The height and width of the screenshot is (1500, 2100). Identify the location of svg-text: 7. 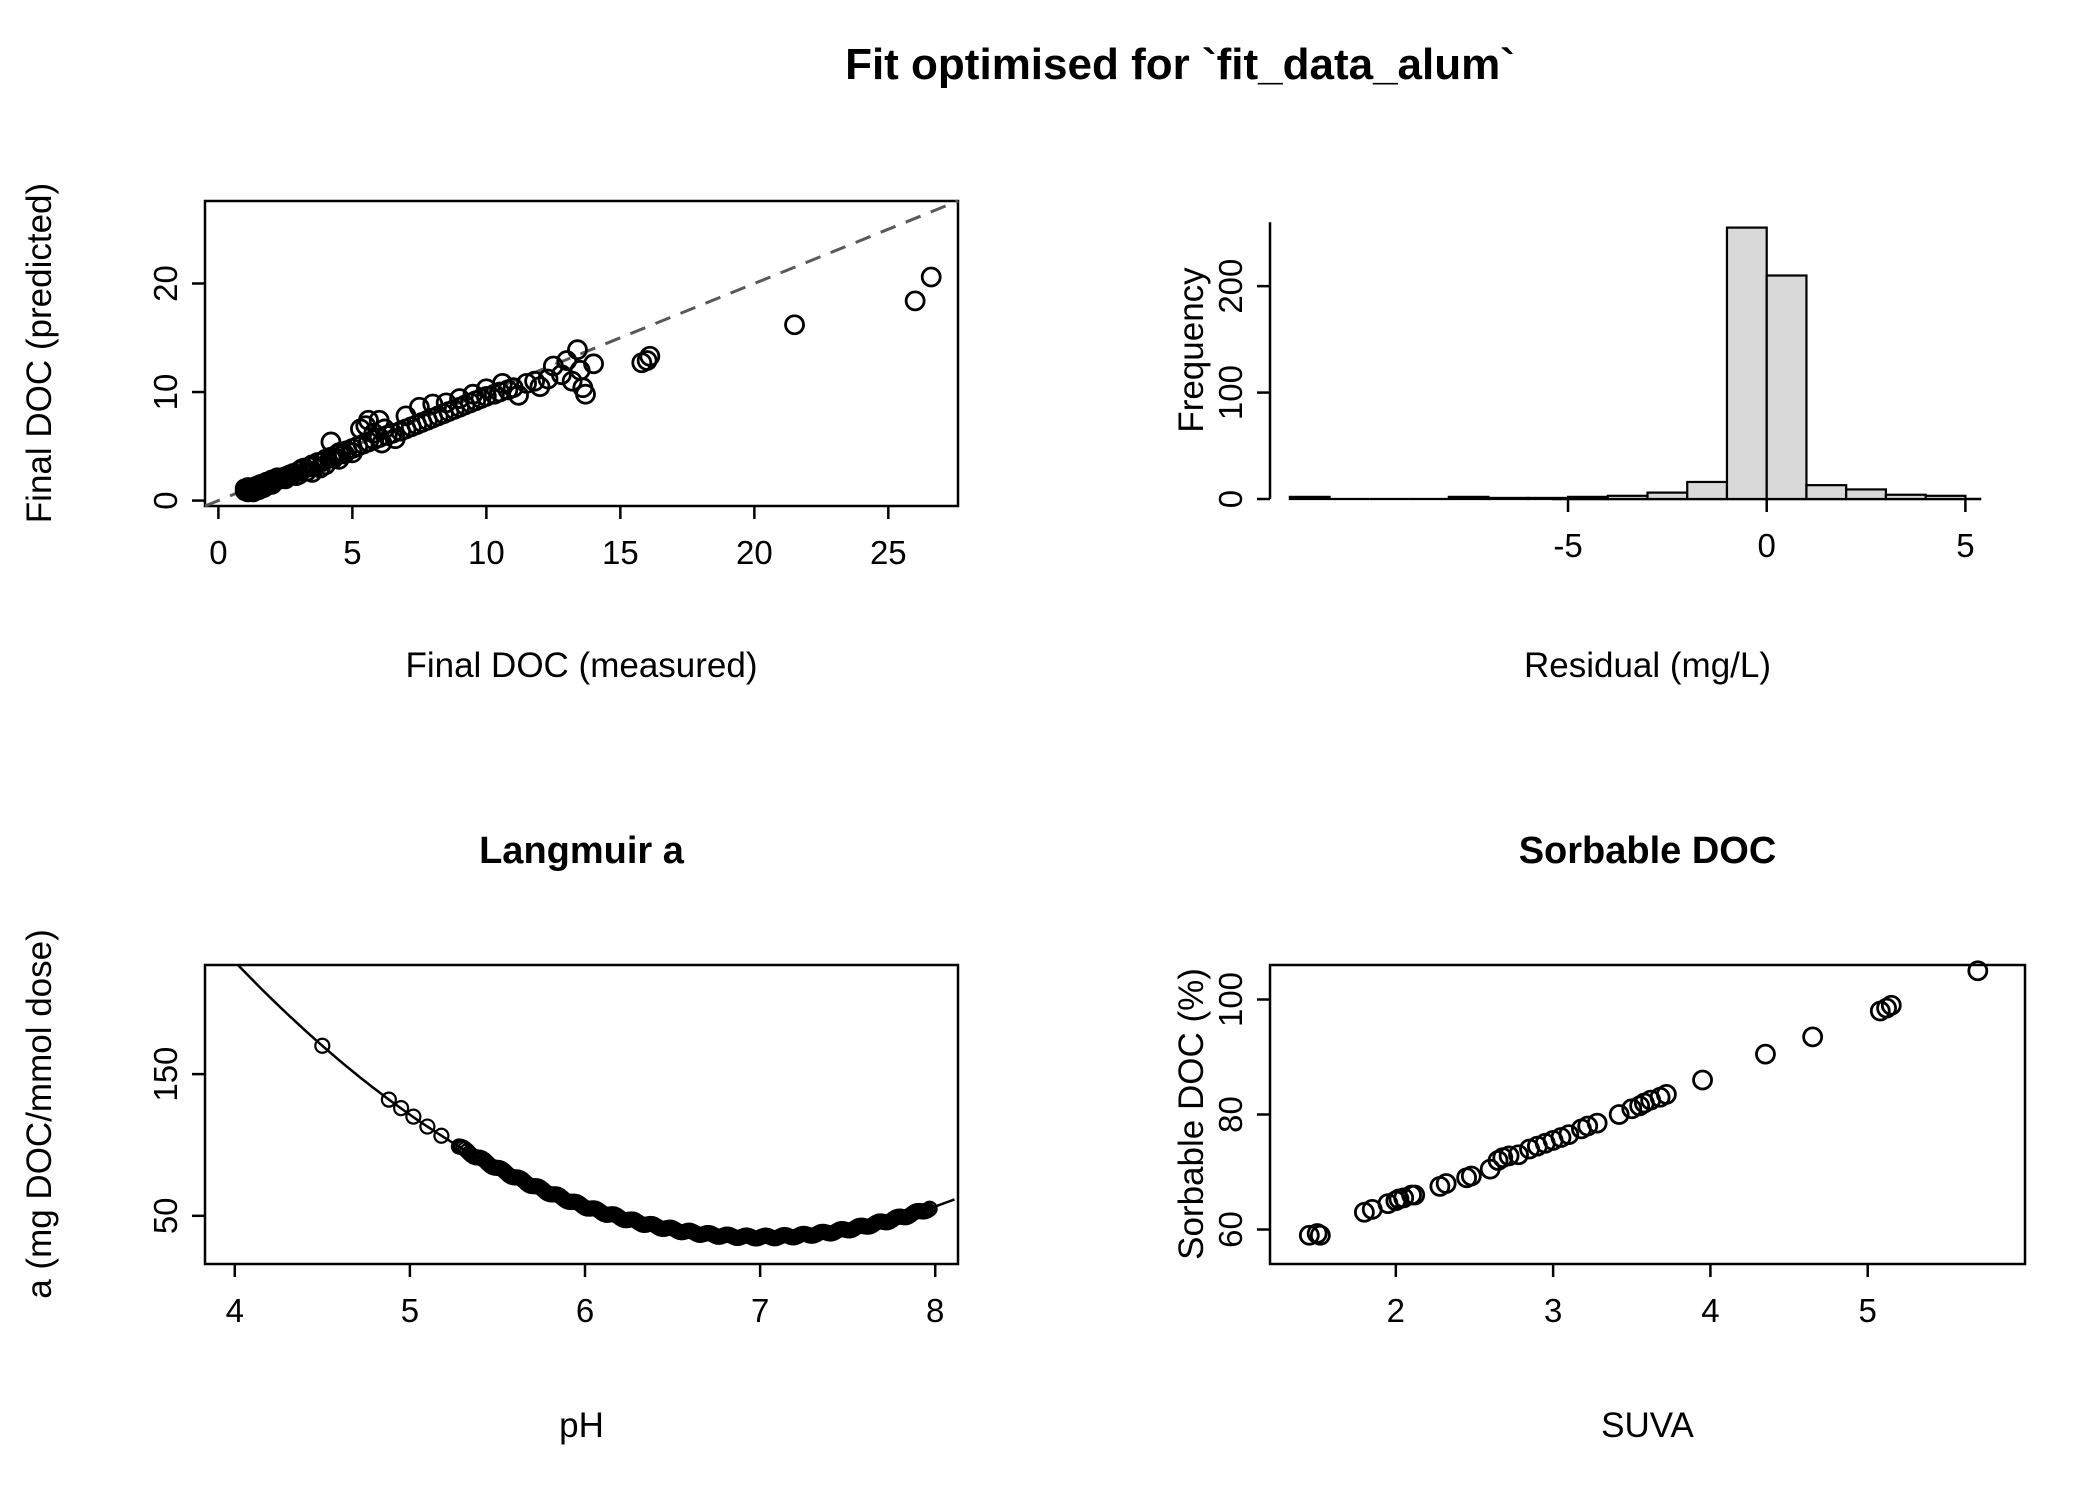
(760, 1310).